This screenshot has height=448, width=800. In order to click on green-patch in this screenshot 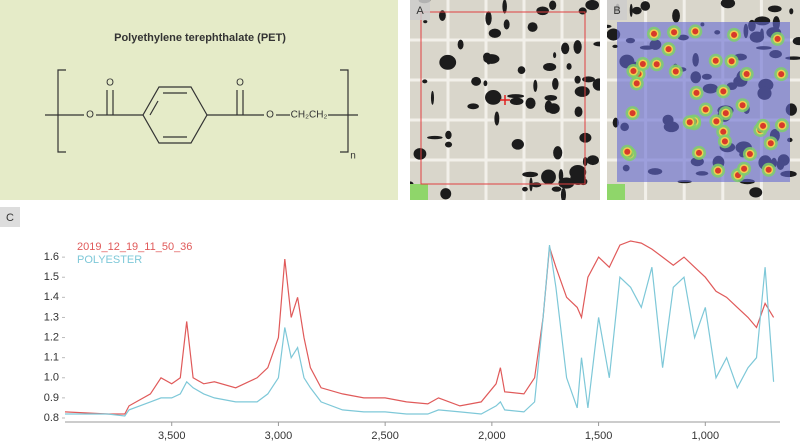, I will do `click(616, 192)`.